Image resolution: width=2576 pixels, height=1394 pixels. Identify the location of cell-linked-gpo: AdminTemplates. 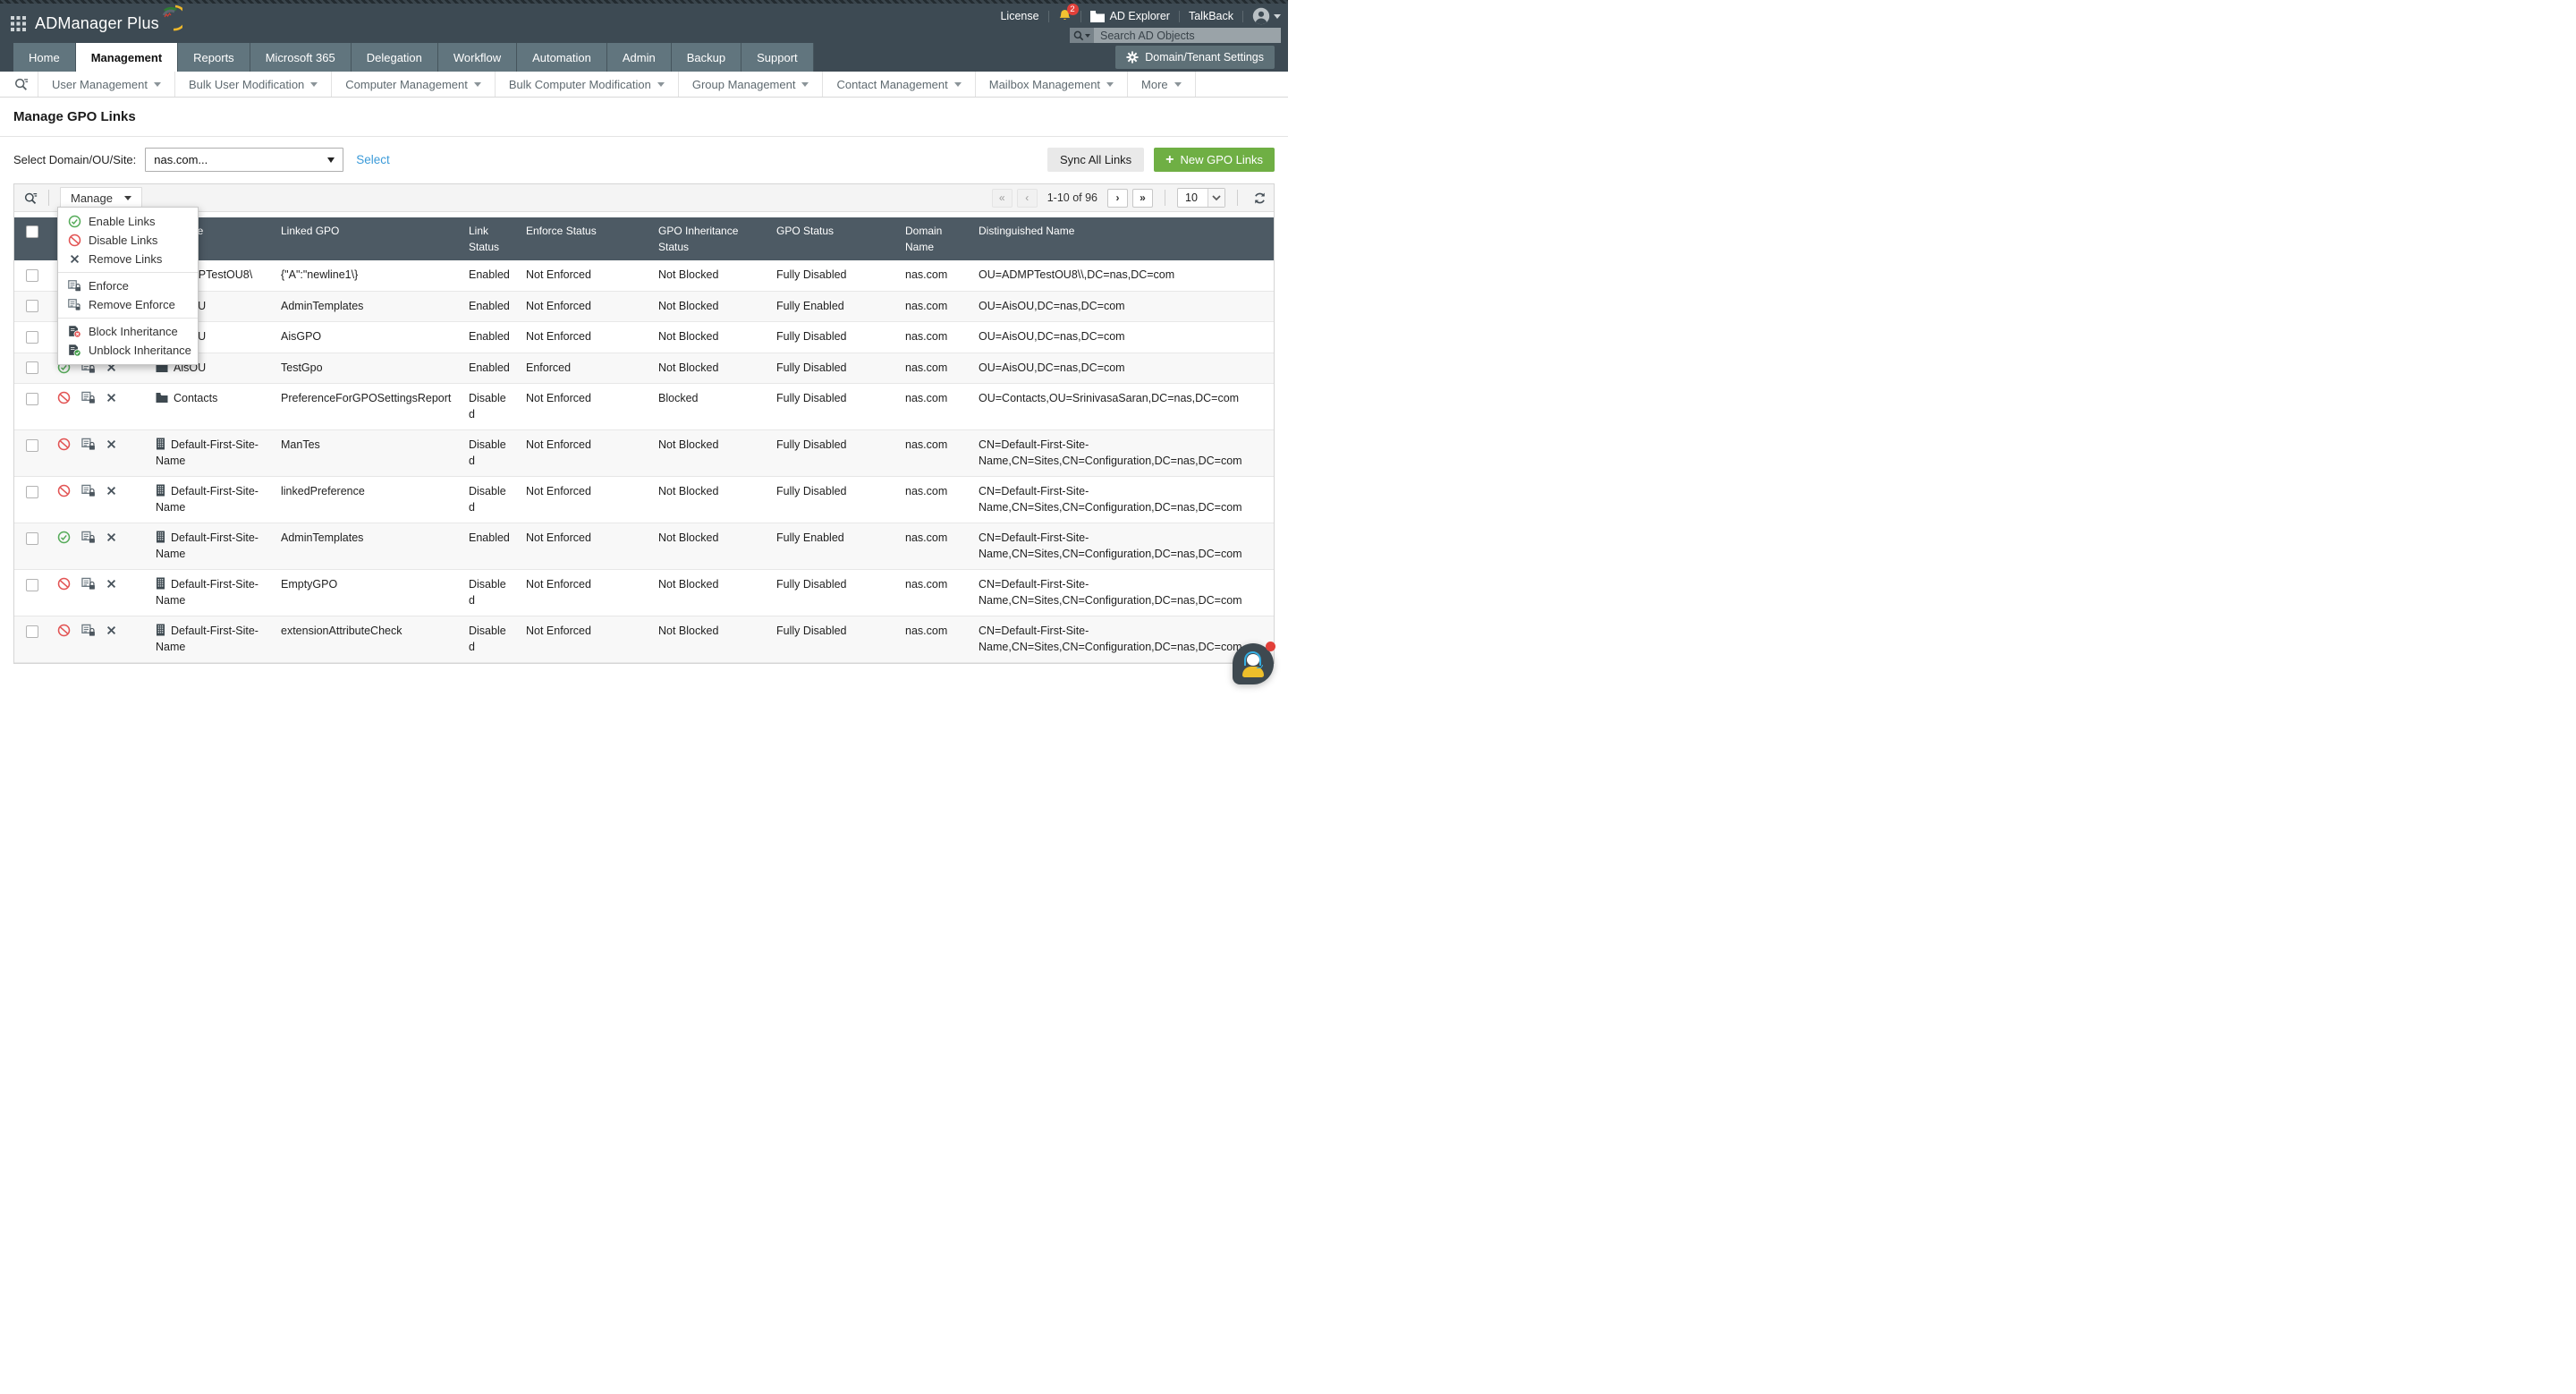
(368, 306).